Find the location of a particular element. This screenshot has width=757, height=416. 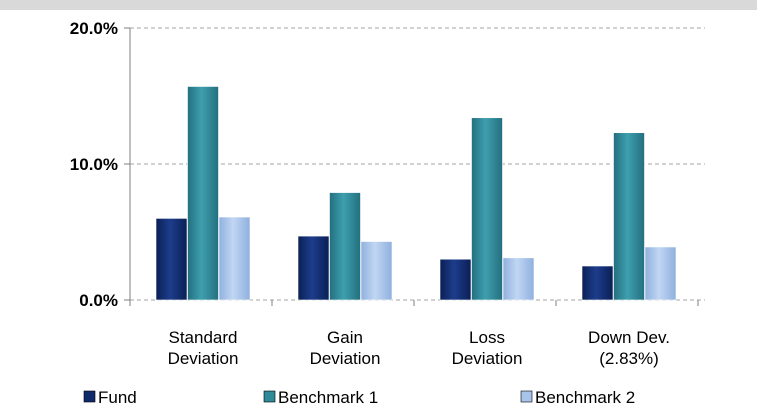

legend-label: Fund is located at coordinates (117, 397).